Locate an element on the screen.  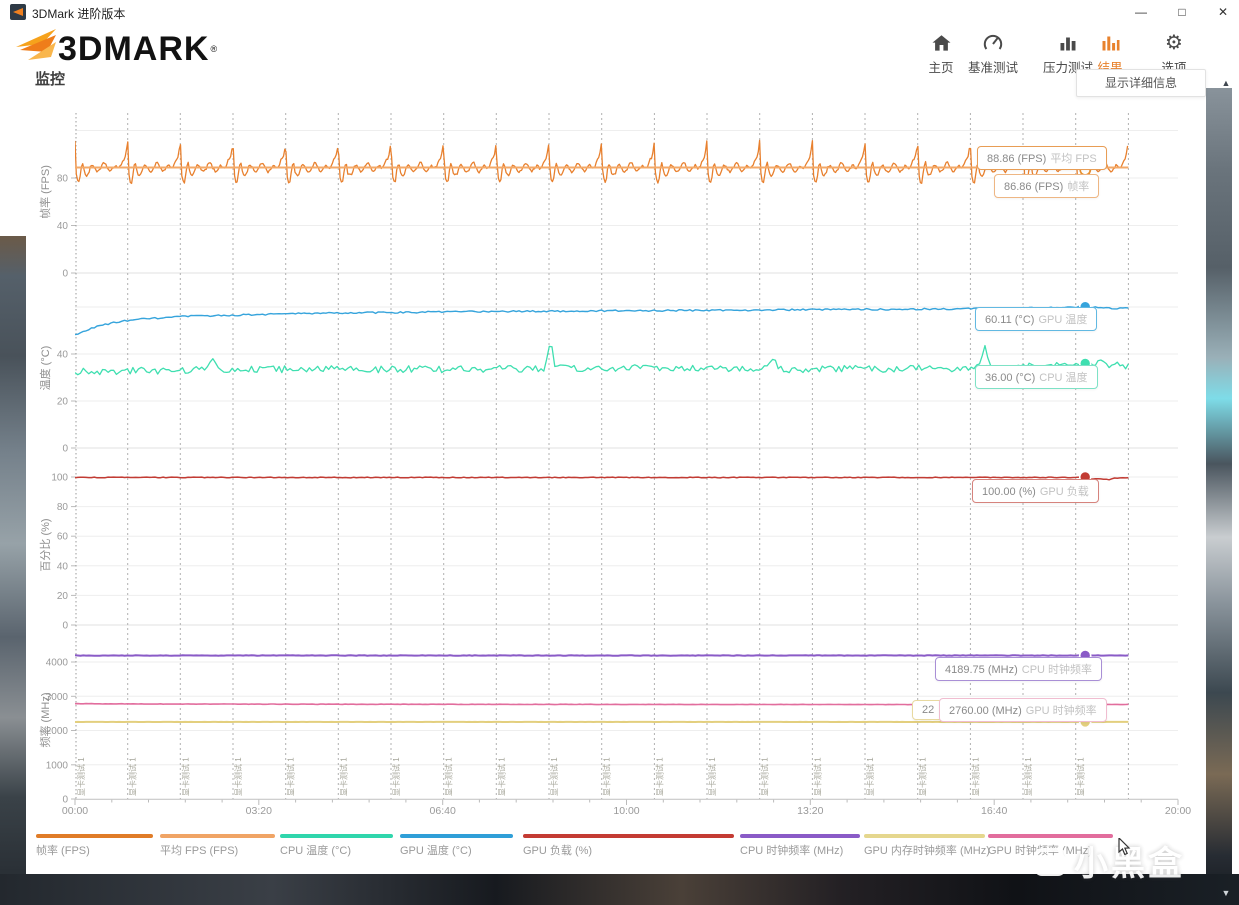
background-art-left is located at coordinates (13, 570).